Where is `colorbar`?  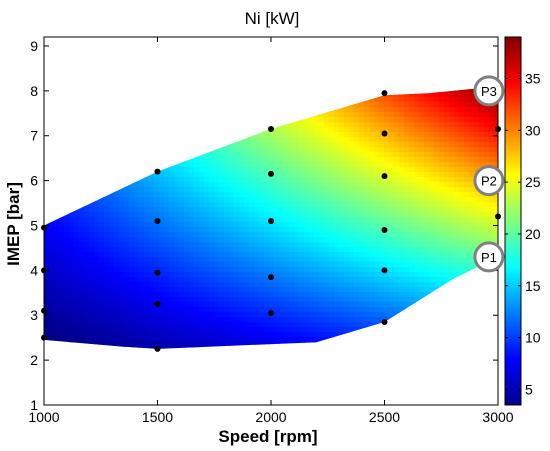 colorbar is located at coordinates (513, 221).